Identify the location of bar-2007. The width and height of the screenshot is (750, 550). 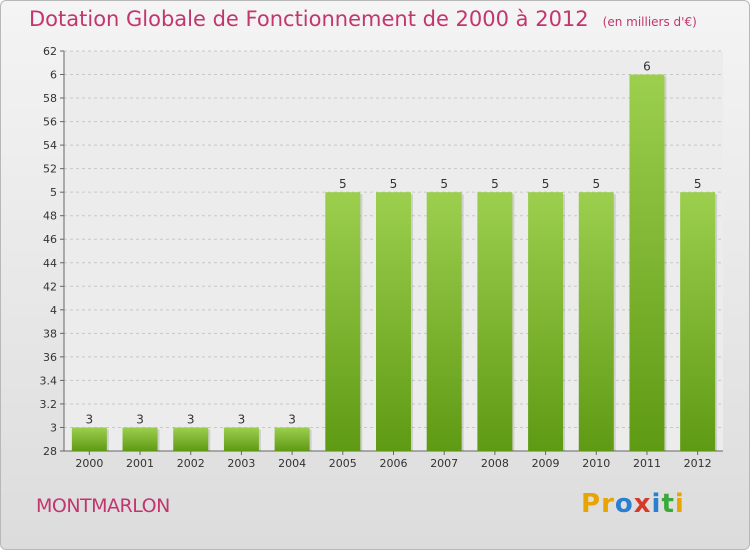
(444, 322).